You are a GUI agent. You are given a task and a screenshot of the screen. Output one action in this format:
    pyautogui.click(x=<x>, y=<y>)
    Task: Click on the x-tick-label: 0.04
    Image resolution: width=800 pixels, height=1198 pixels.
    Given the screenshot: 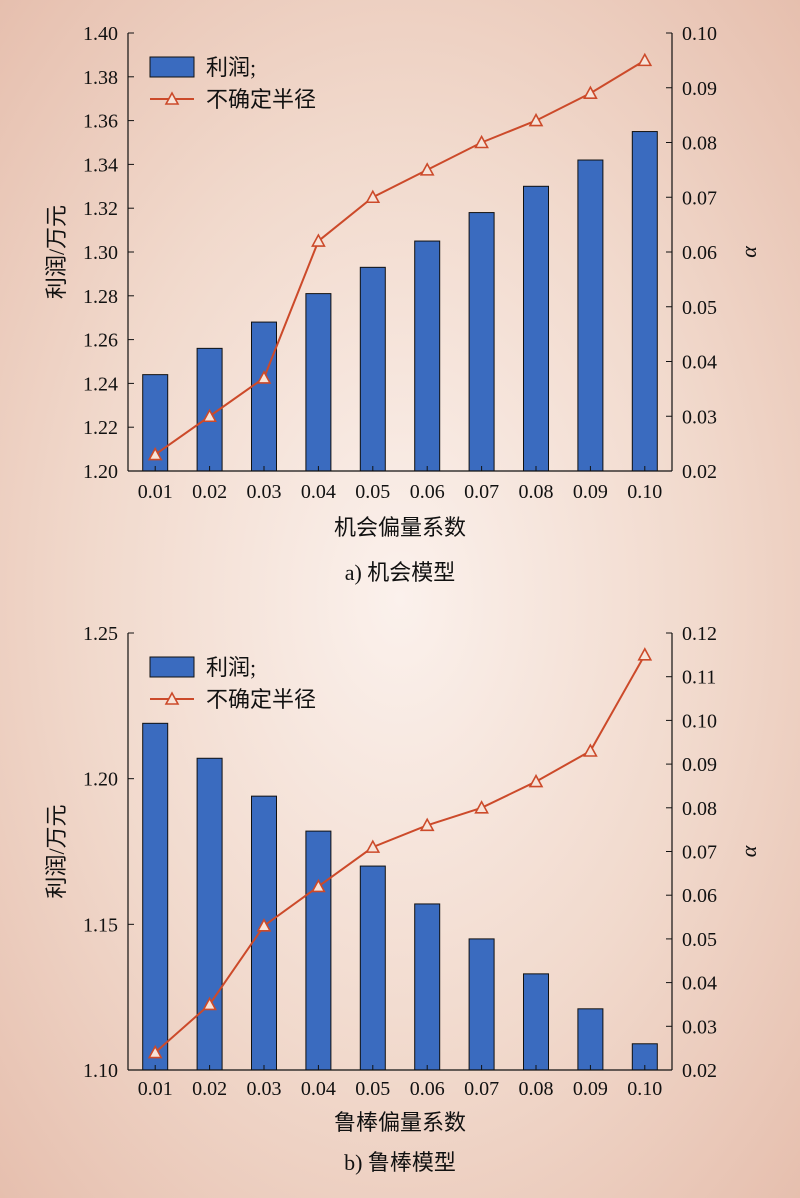 What is the action you would take?
    pyautogui.click(x=318, y=1089)
    